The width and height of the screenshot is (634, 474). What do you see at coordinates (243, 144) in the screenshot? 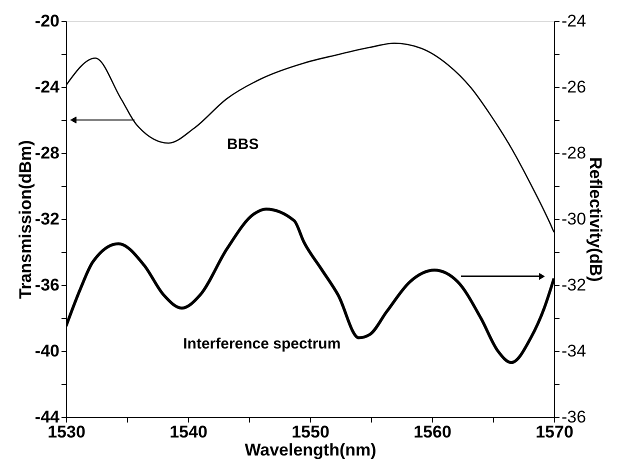
I see `series-label: BBS` at bounding box center [243, 144].